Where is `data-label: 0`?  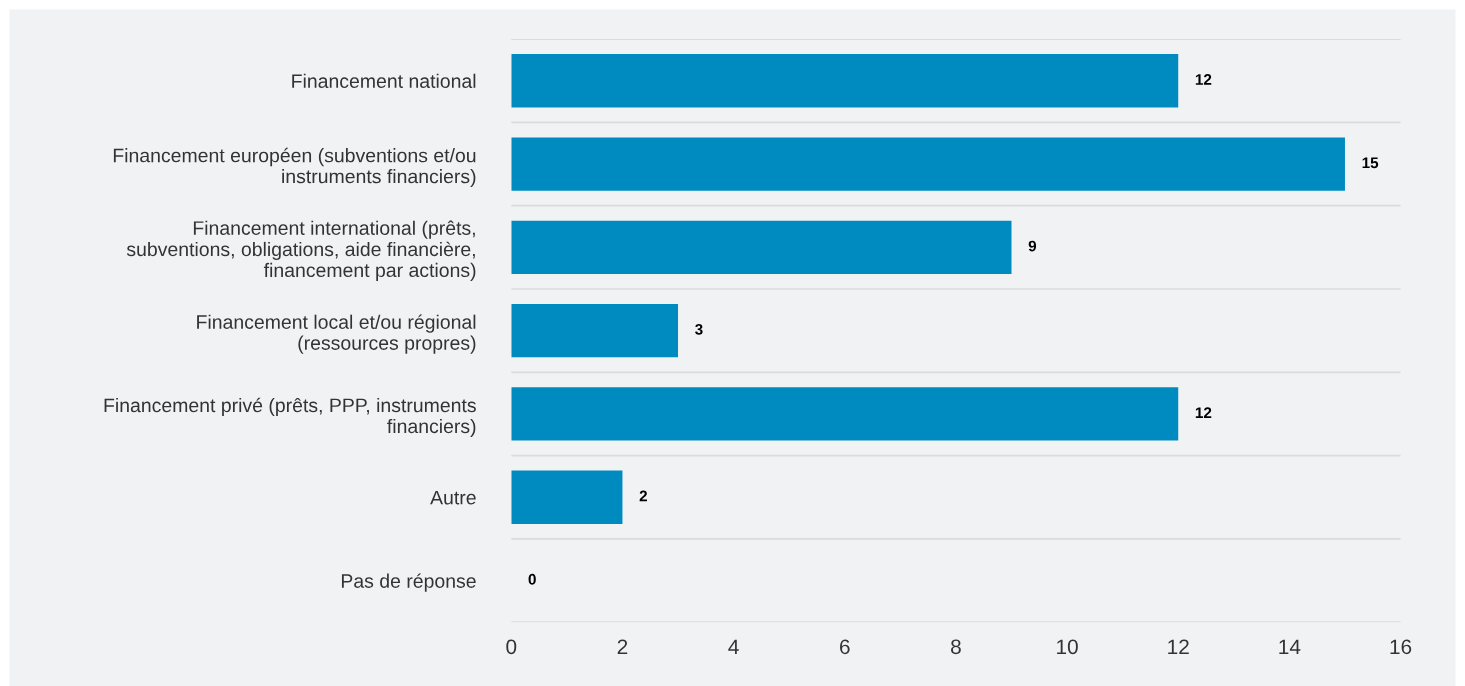
data-label: 0 is located at coordinates (532, 579).